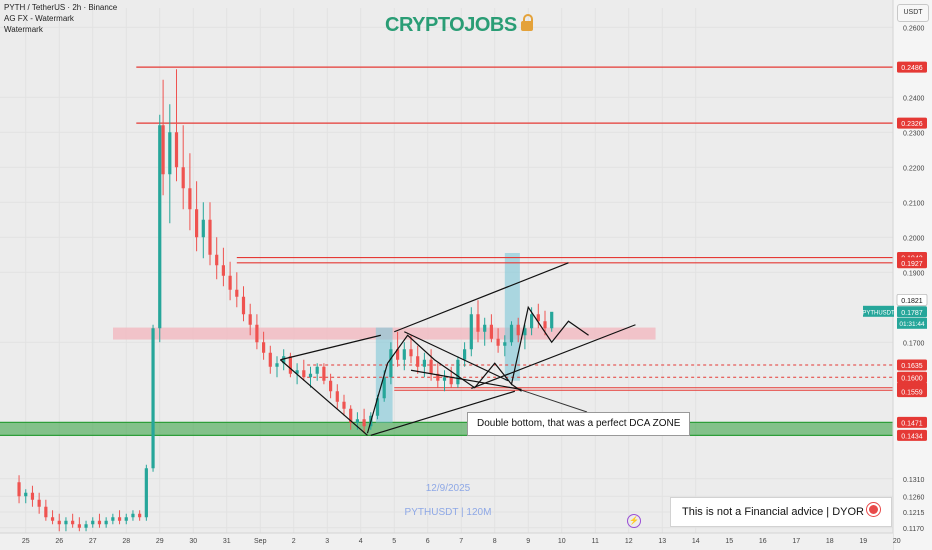 Image resolution: width=932 pixels, height=550 pixels. I want to click on price-label: 0.1434, so click(912, 435).